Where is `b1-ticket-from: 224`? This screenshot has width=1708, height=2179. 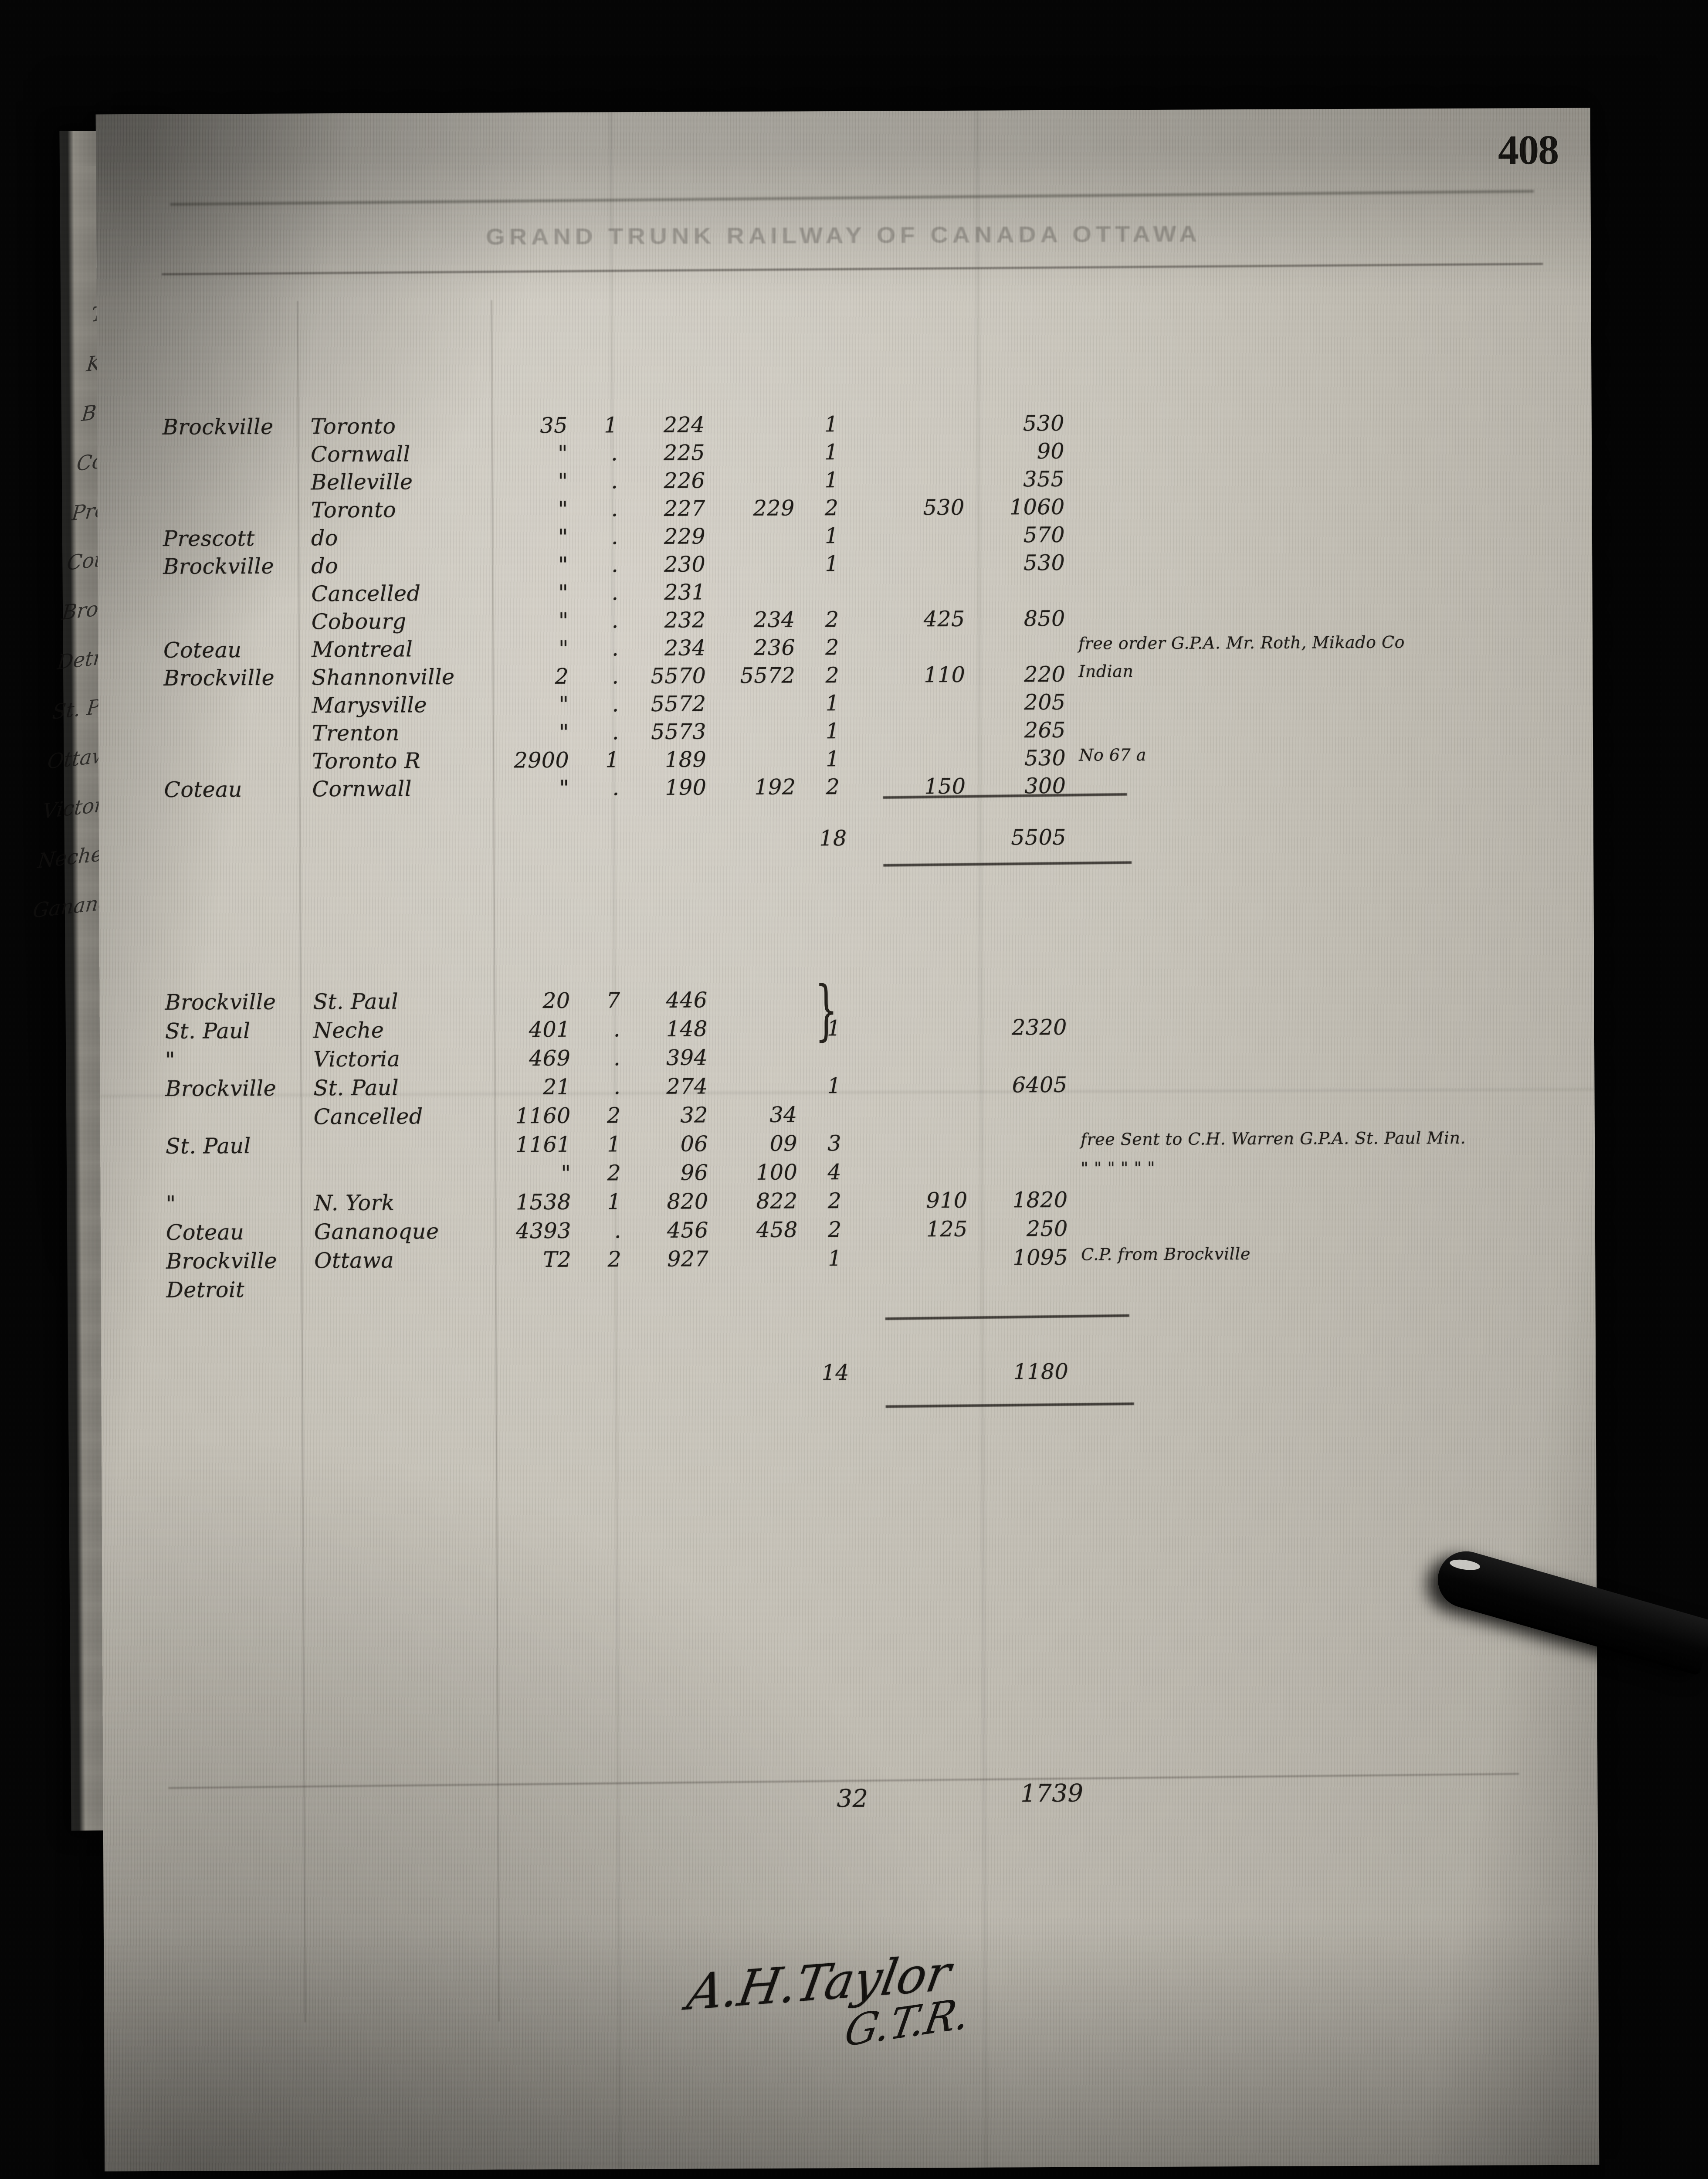 b1-ticket-from: 224 is located at coordinates (684, 425).